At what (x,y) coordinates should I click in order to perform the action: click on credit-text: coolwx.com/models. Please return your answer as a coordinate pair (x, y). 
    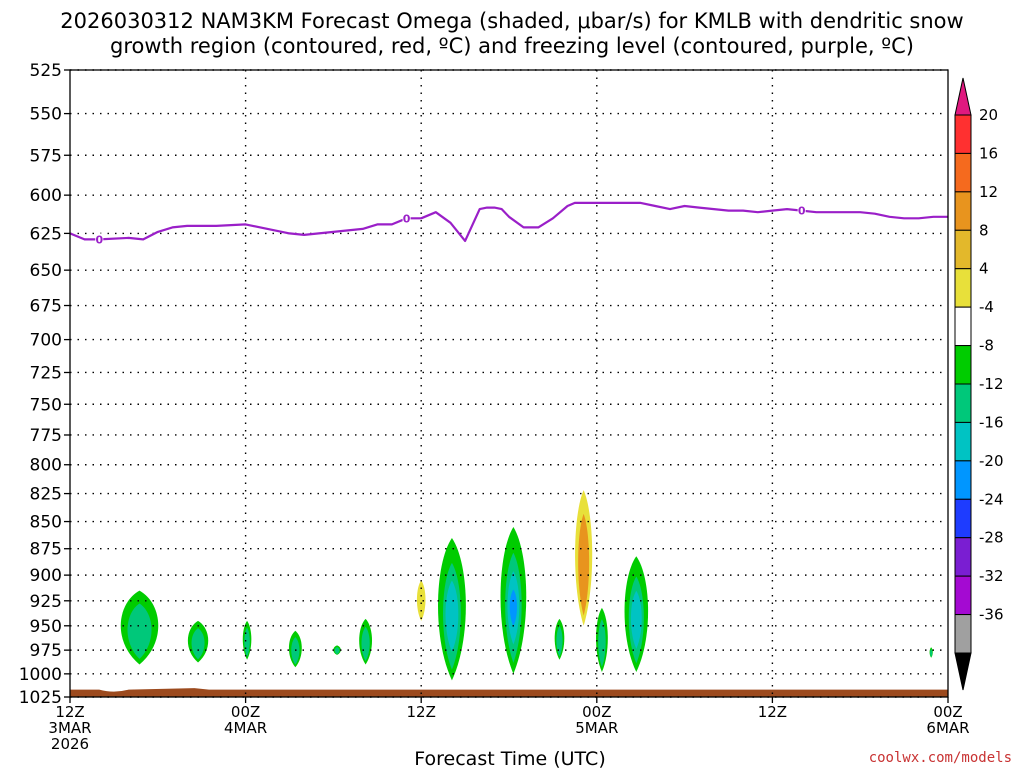
    Looking at the image, I should click on (940, 758).